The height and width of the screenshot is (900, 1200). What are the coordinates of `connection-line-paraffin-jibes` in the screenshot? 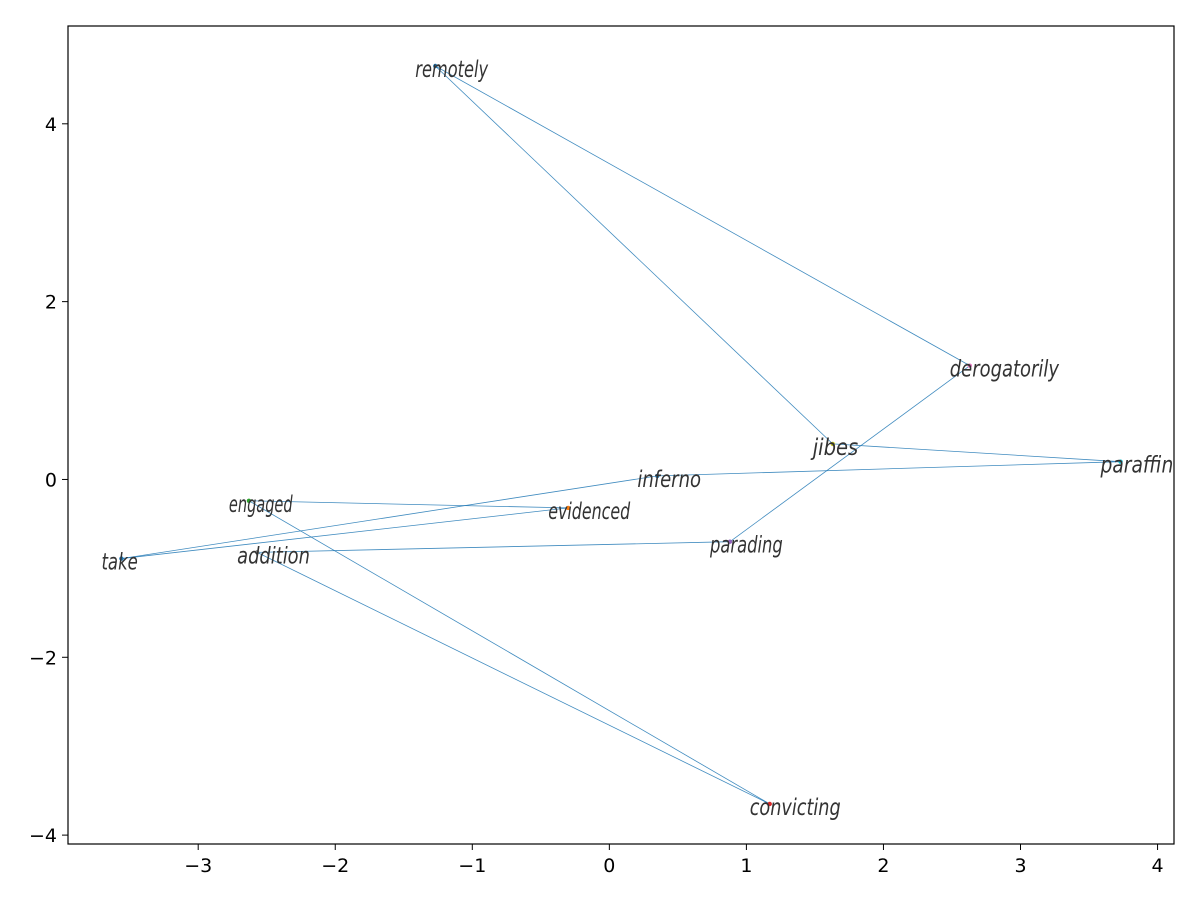 It's located at (976, 453).